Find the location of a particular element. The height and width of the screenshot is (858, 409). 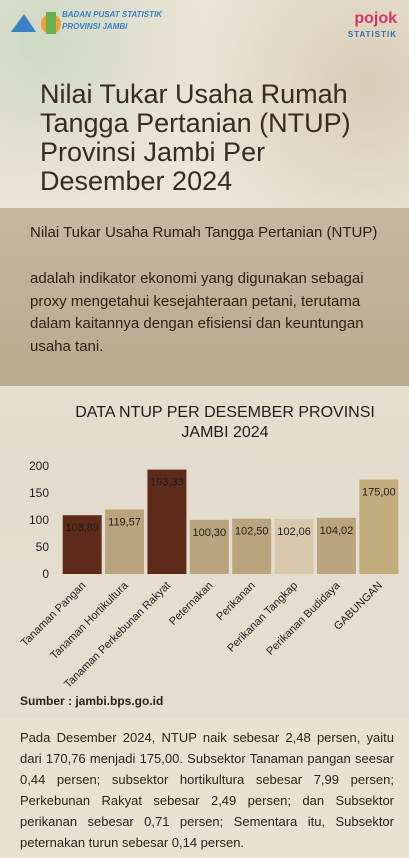

value-label: 102,50 is located at coordinates (252, 532).